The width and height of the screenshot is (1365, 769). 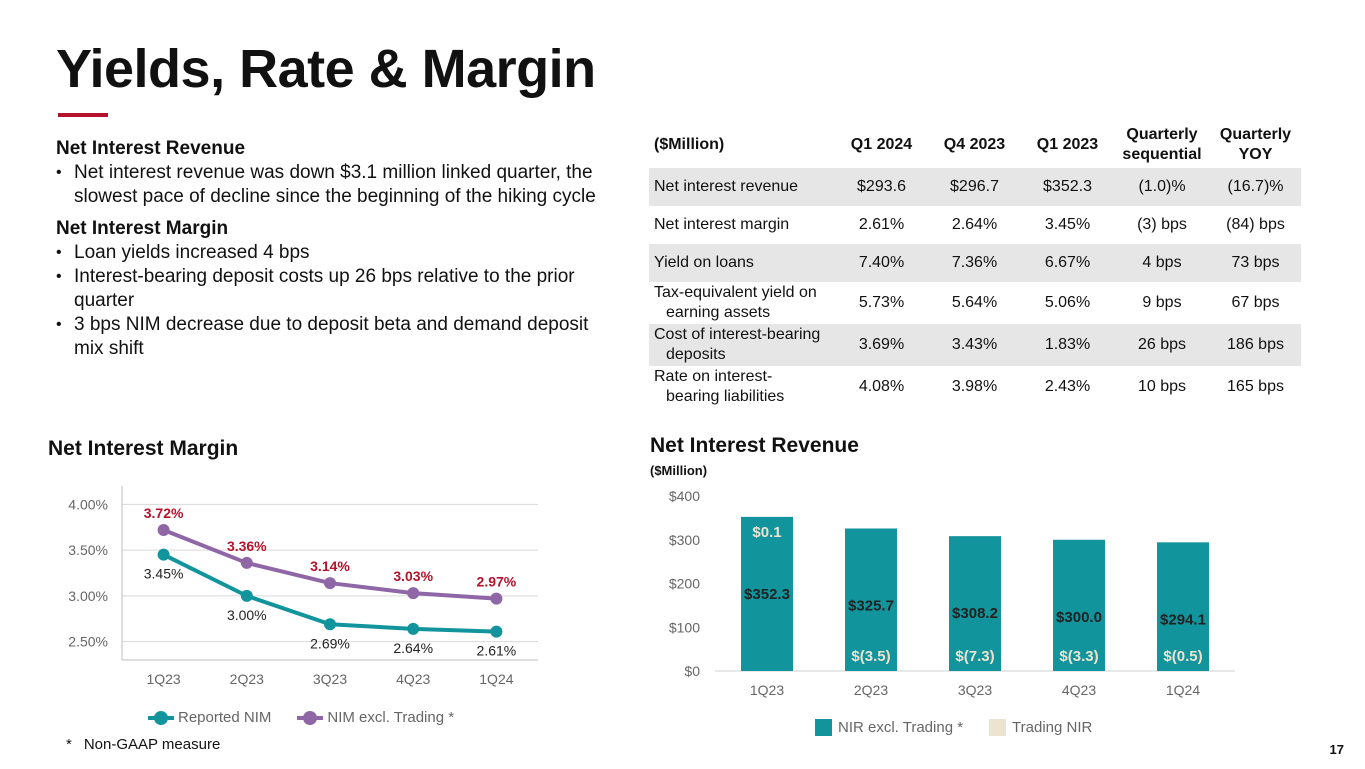 I want to click on legend-item: NIR excl. Trading *, so click(x=889, y=727).